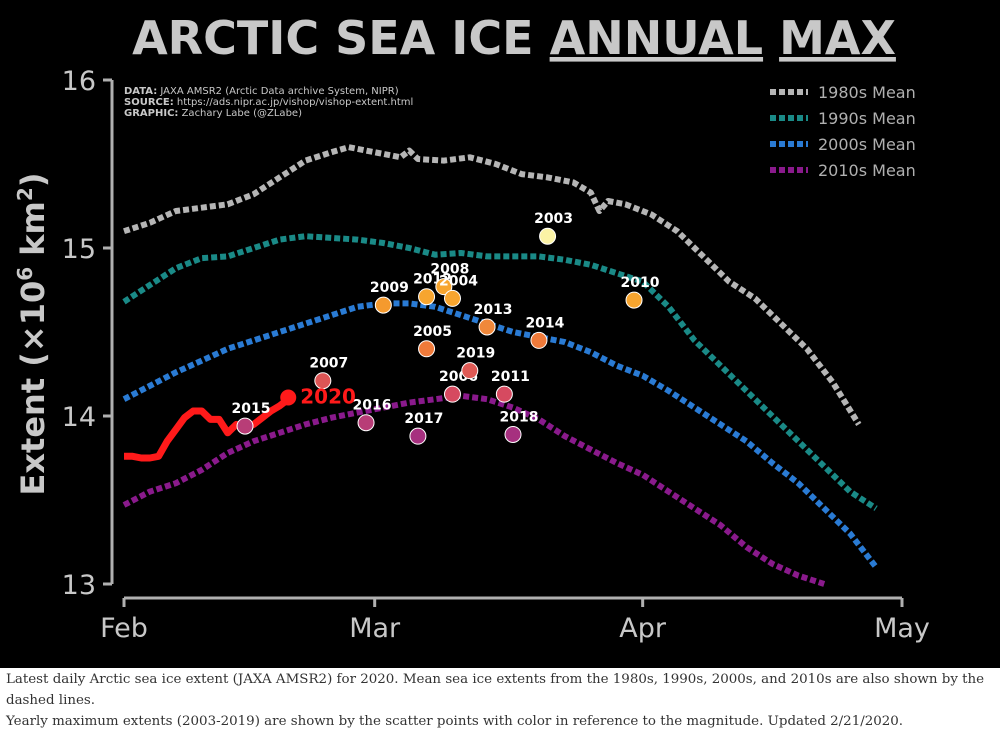 This screenshot has height=732, width=1000. What do you see at coordinates (510, 377) in the screenshot?
I see `scatter-label-2011: 2011` at bounding box center [510, 377].